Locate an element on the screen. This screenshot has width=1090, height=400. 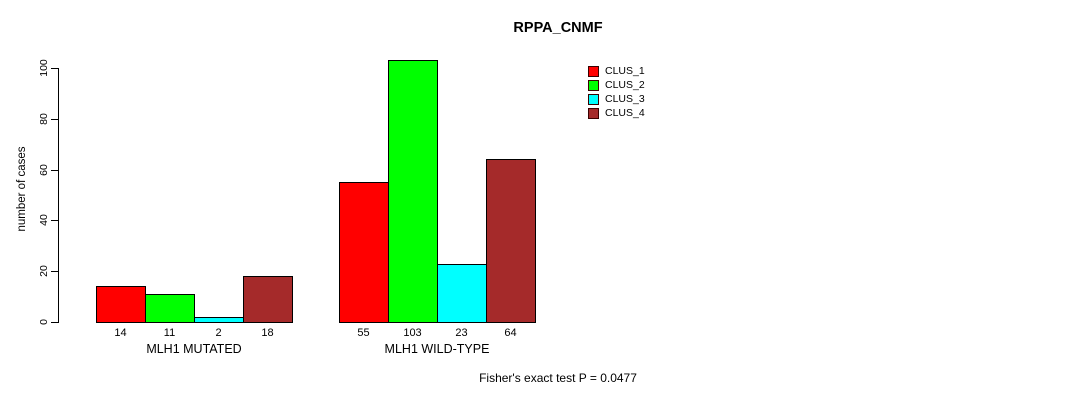
y-axis-label: number of cases is located at coordinates (22, 189).